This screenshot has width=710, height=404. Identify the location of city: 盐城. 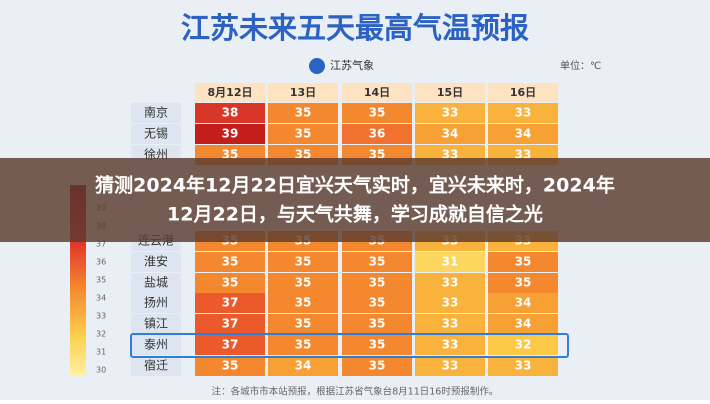
(156, 283).